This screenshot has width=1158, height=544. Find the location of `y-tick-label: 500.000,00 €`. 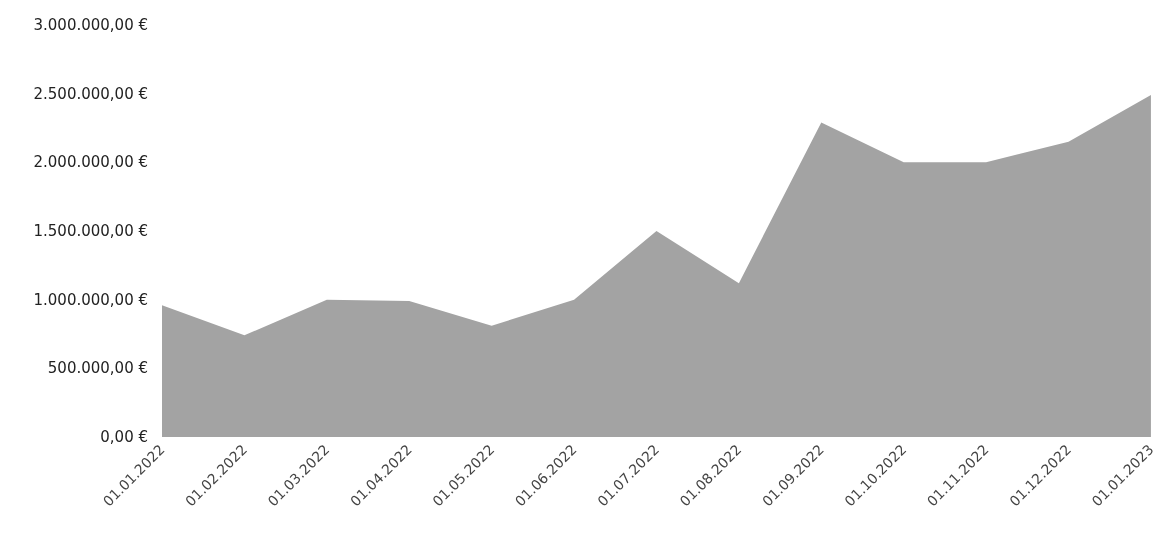

y-tick-label: 500.000,00 € is located at coordinates (97, 368).